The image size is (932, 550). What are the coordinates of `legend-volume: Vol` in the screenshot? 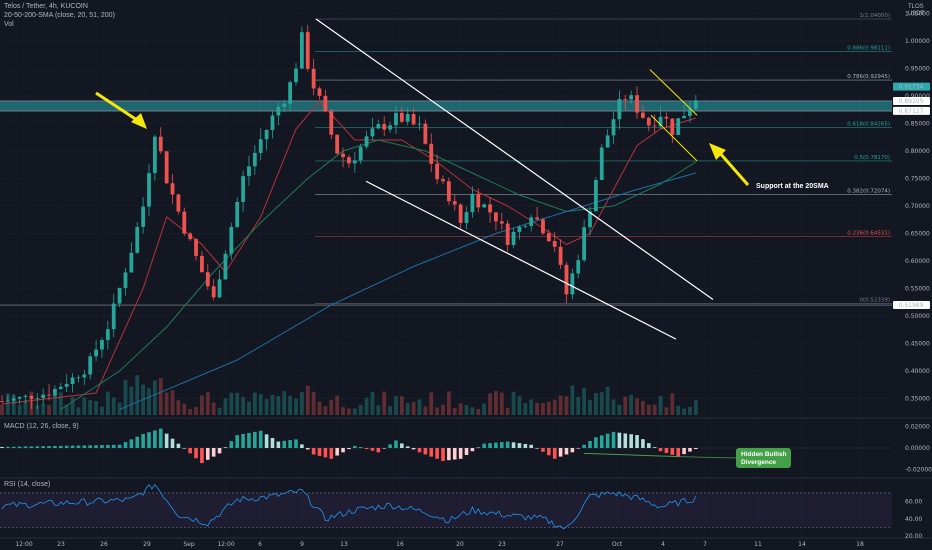 It's located at (9, 24).